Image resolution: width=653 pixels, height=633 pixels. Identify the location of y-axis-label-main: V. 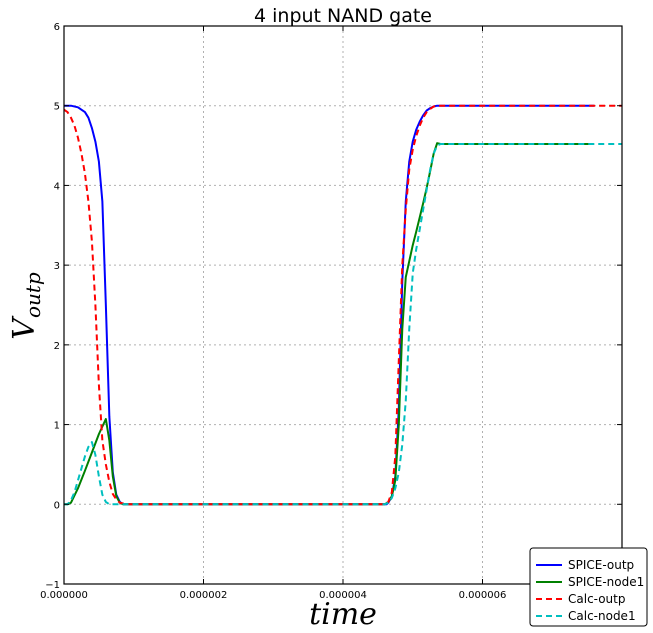
(24, 327).